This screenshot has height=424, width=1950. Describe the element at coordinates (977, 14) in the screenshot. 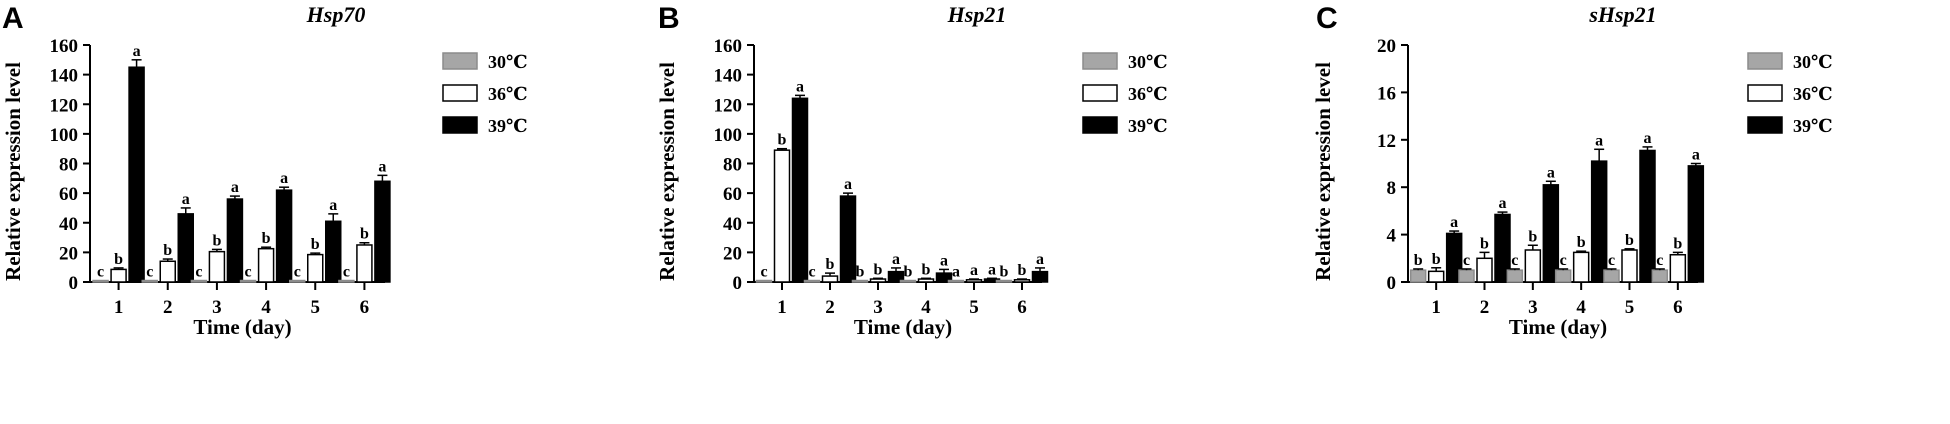

I see `chart-title: Hsp21` at that location.